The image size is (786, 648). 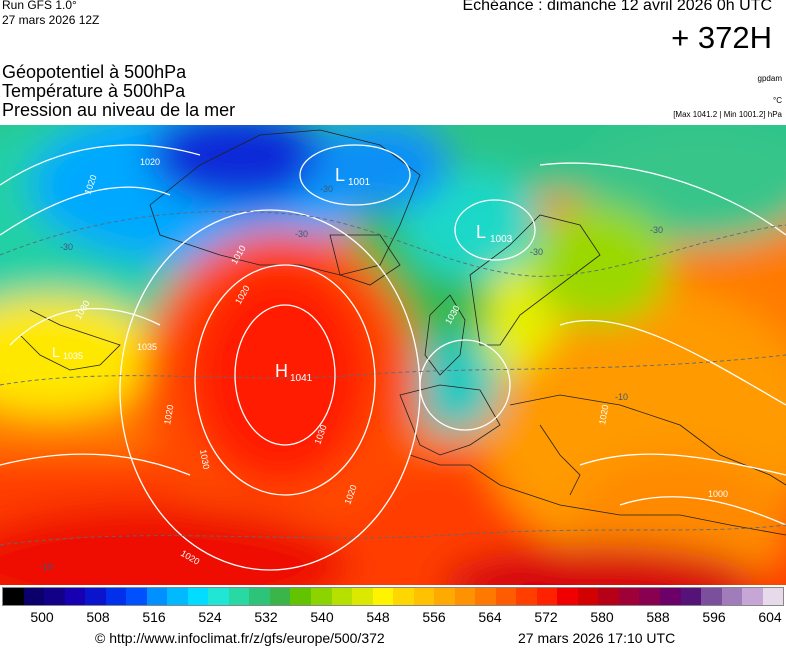 What do you see at coordinates (769, 78) in the screenshot?
I see `model-code: gpdam` at bounding box center [769, 78].